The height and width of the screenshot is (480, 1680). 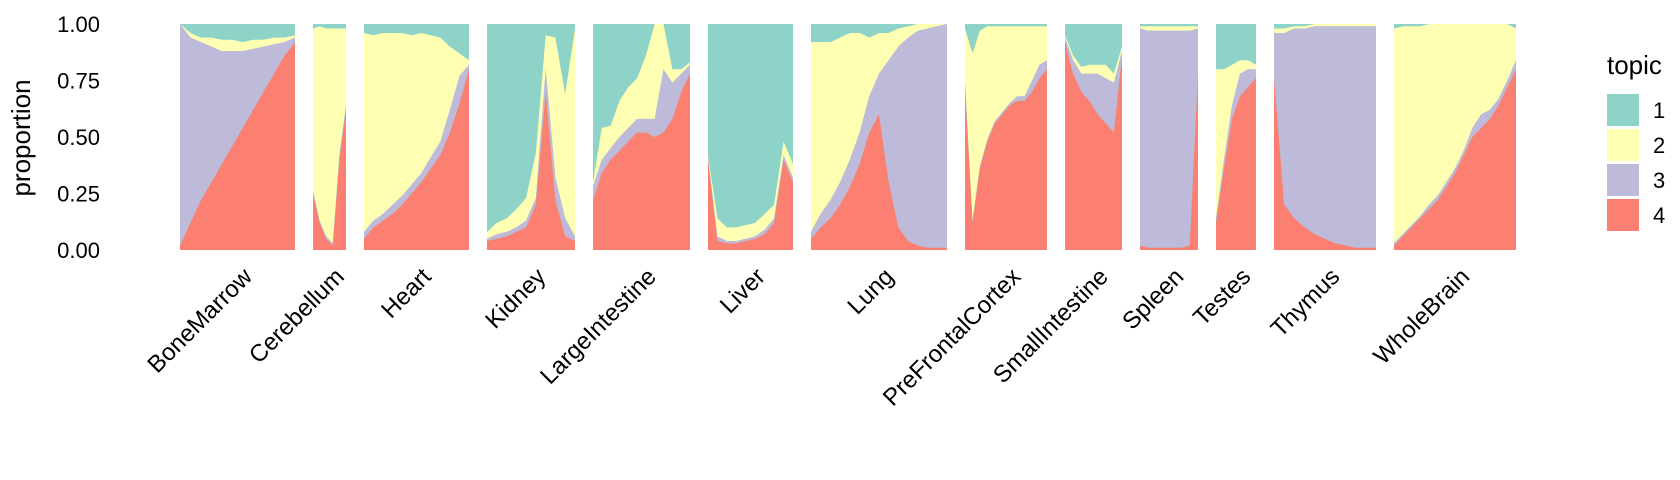 I want to click on area-topic-4-PreFrontalCortex, so click(x=1006, y=159).